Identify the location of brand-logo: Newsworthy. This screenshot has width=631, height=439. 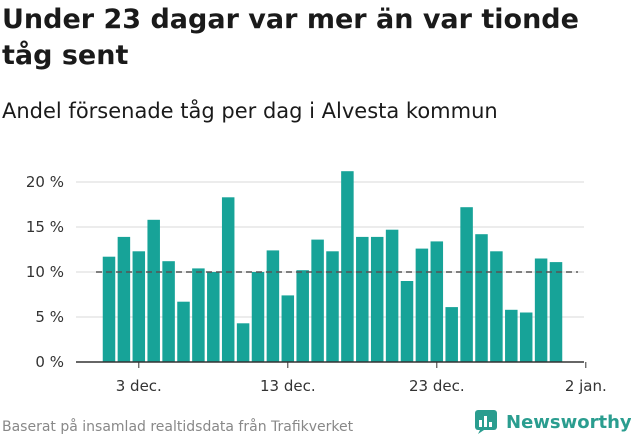
(552, 422).